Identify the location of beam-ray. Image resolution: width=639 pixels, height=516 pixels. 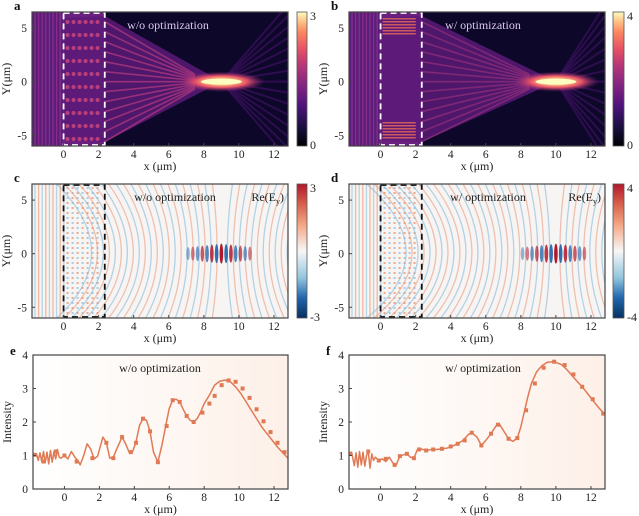
(150, 59).